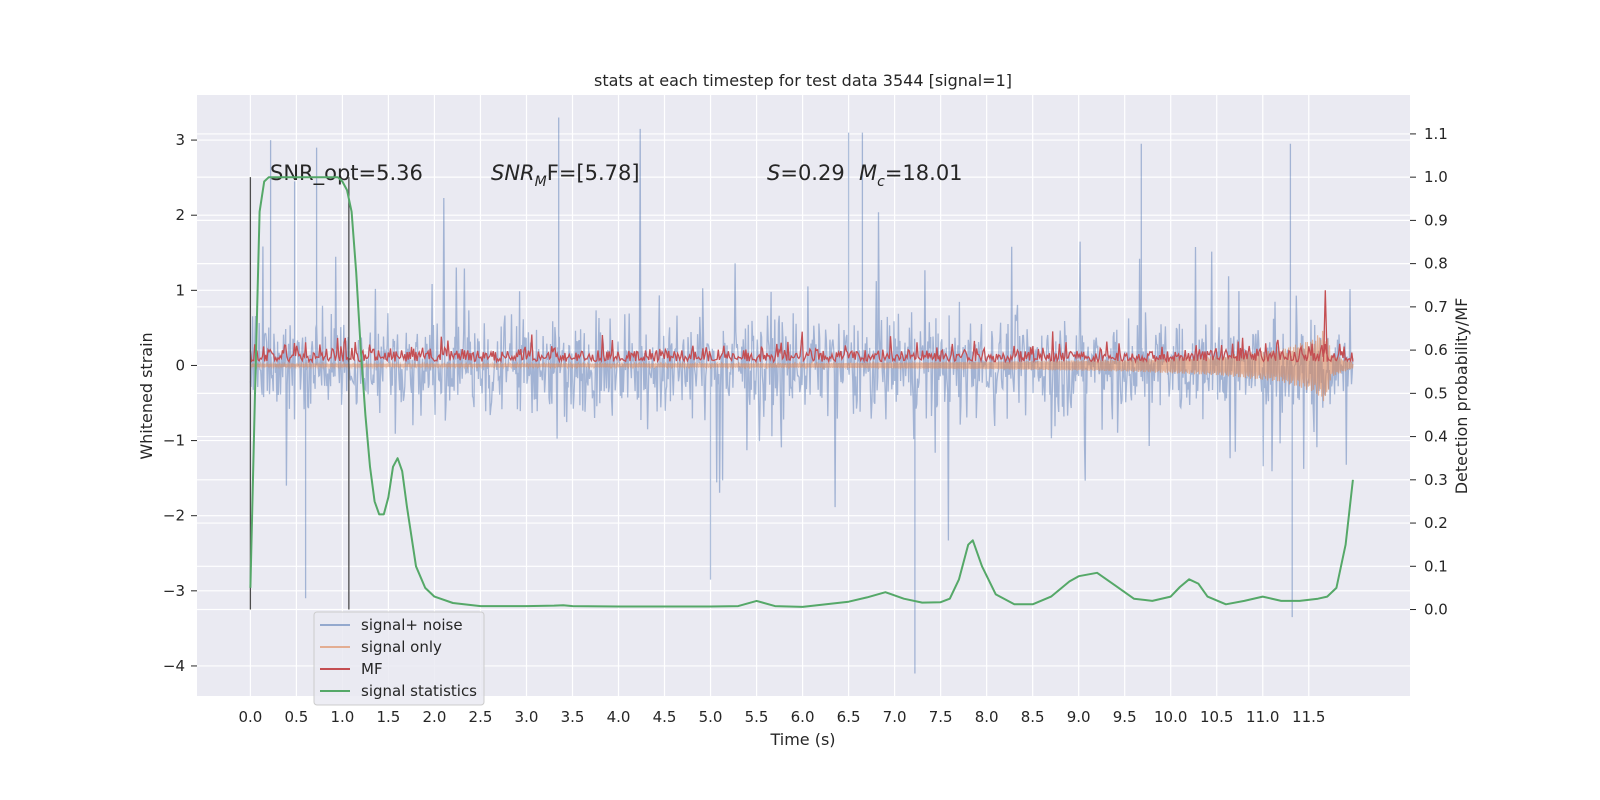 The height and width of the screenshot is (800, 1600). Describe the element at coordinates (174, 516) in the screenshot. I see `y-left-tick-label: −2` at that location.